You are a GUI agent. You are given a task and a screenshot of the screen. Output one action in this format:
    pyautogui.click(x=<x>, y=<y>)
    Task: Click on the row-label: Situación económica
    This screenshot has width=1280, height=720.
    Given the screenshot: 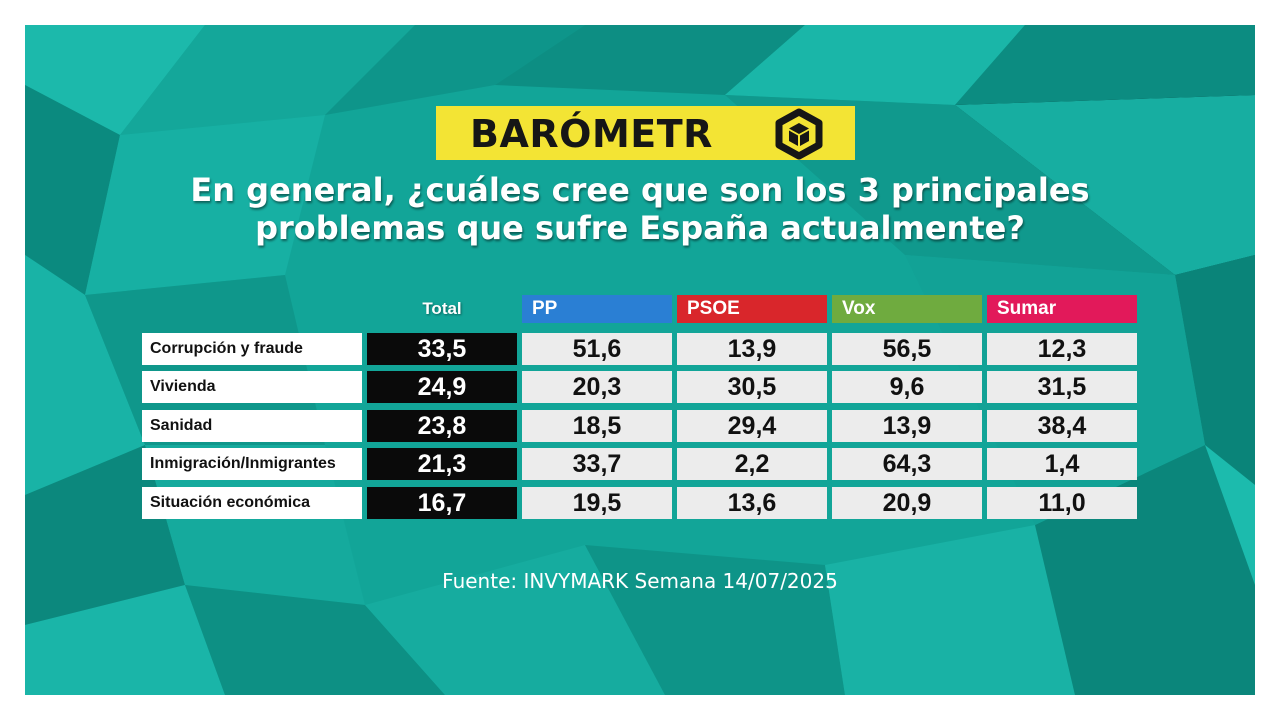 What is the action you would take?
    pyautogui.click(x=252, y=503)
    